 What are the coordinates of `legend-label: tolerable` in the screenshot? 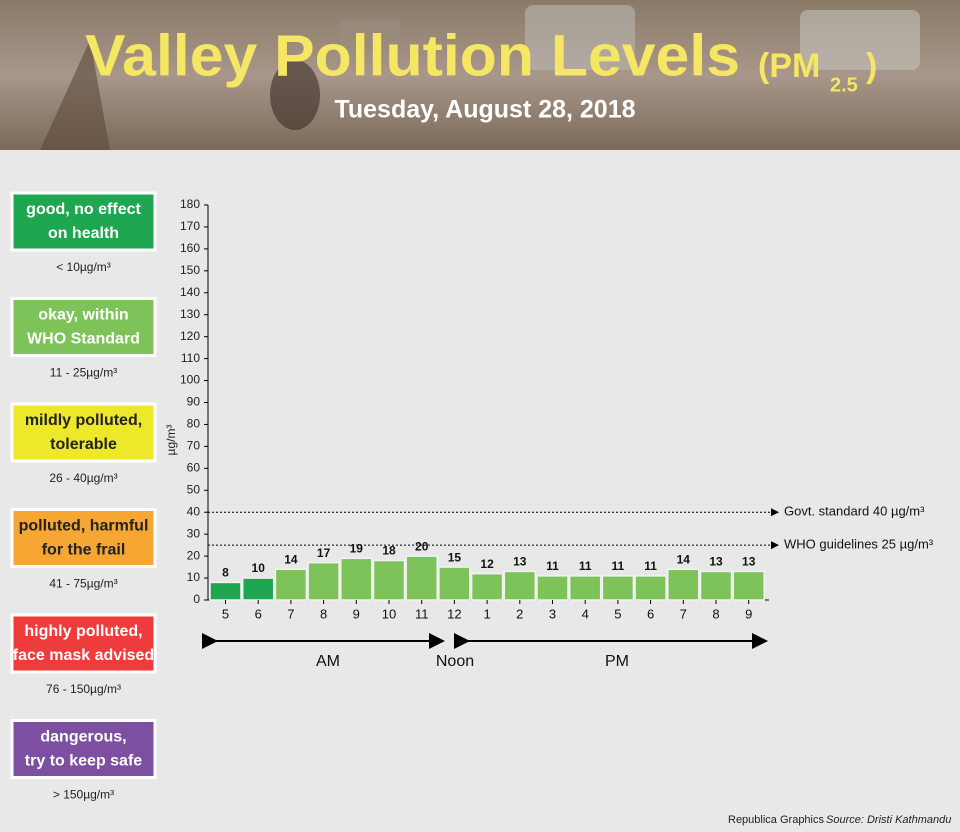 It's located at (83, 444).